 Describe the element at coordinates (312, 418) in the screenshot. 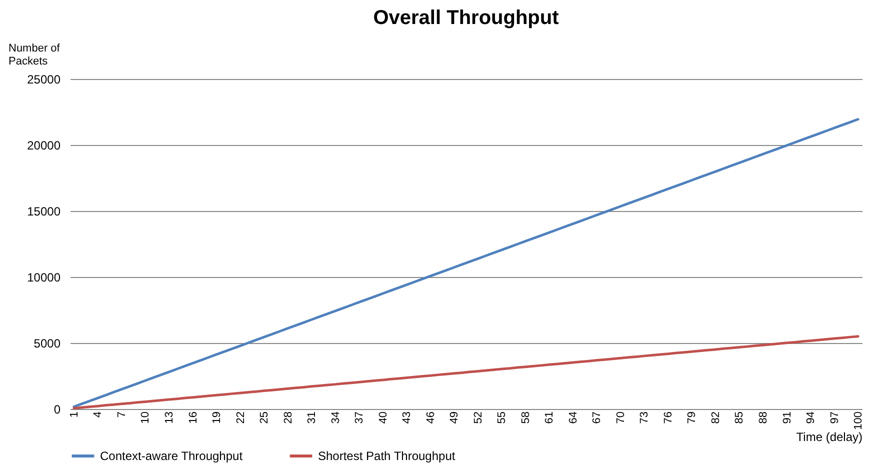

I see `x-tick-label: 31` at that location.